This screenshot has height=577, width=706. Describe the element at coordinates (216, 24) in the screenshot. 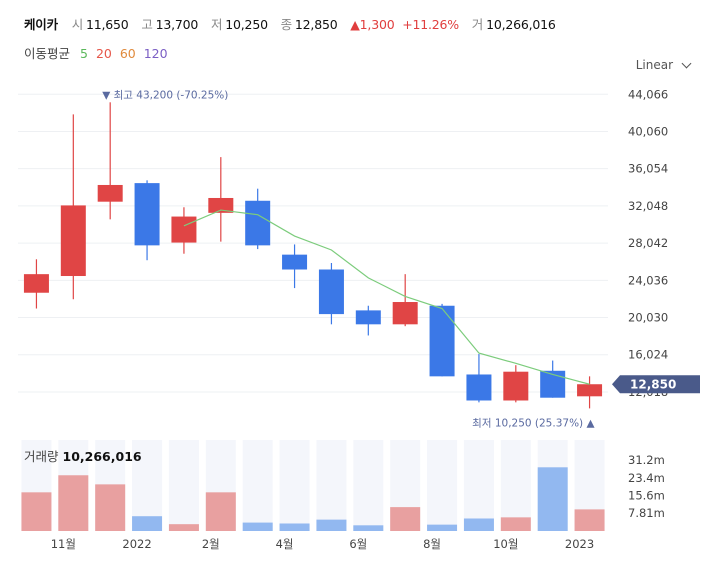

I see `low-label: 저` at that location.